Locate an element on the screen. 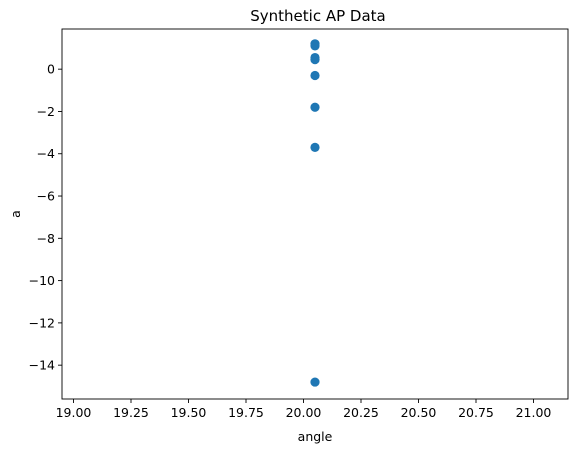  x-tick-label: 20.00 is located at coordinates (304, 412).